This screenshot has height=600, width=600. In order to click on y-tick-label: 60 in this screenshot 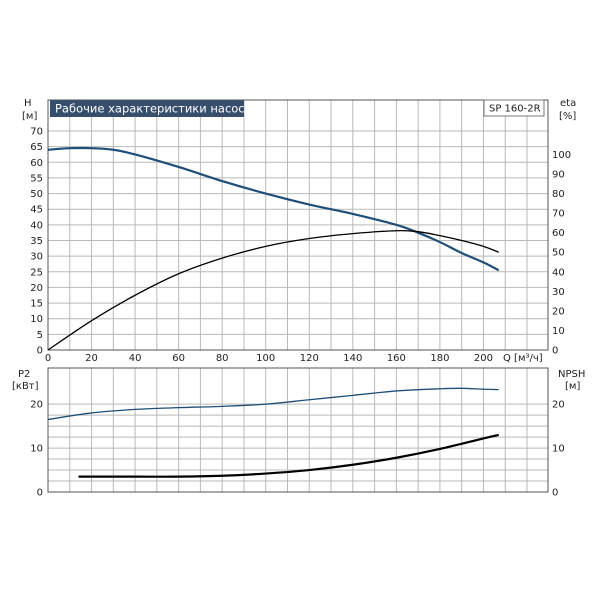, I will do `click(36, 163)`.